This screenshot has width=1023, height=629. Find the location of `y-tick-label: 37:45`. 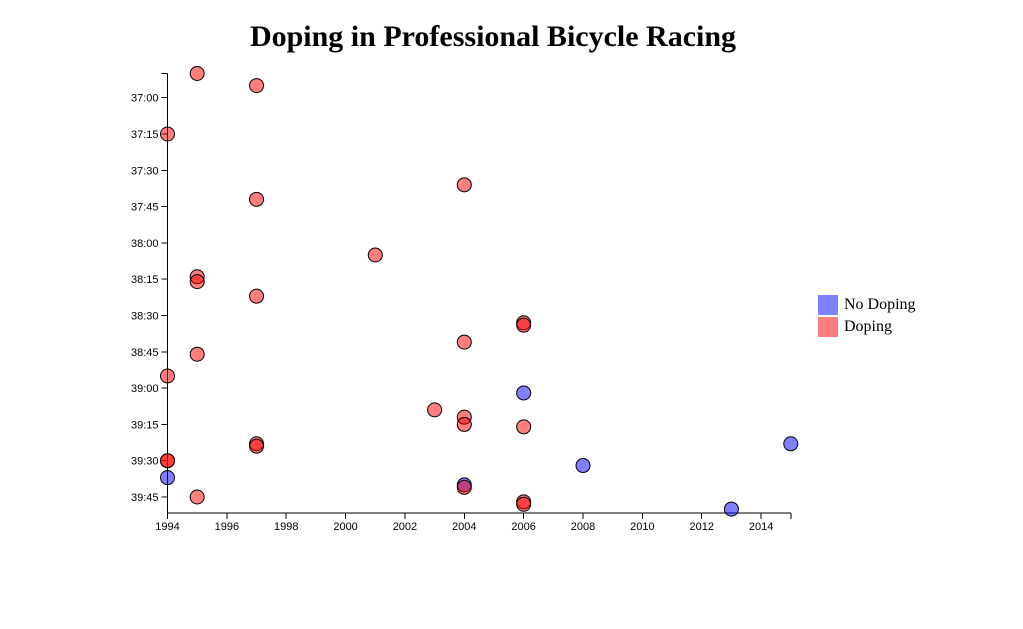

y-tick-label: 37:45 is located at coordinates (145, 208).